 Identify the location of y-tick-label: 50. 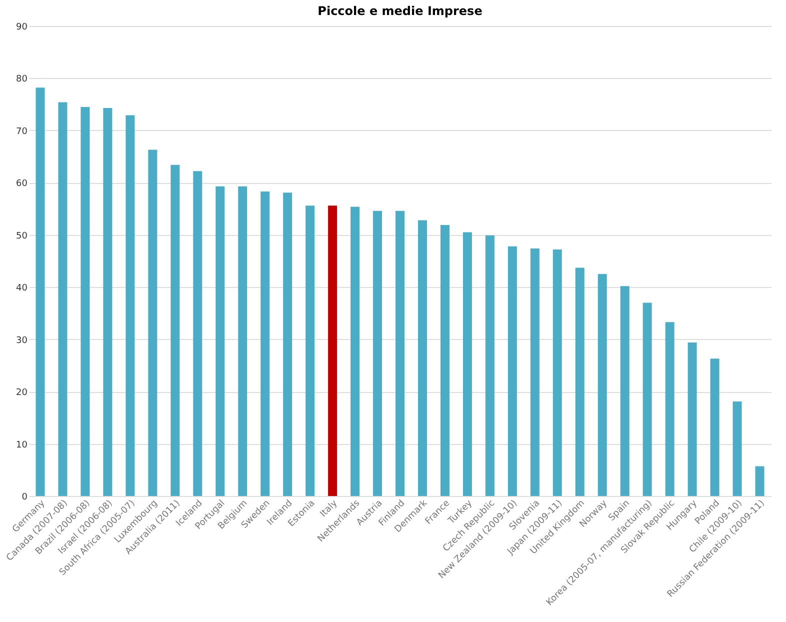
(22, 236).